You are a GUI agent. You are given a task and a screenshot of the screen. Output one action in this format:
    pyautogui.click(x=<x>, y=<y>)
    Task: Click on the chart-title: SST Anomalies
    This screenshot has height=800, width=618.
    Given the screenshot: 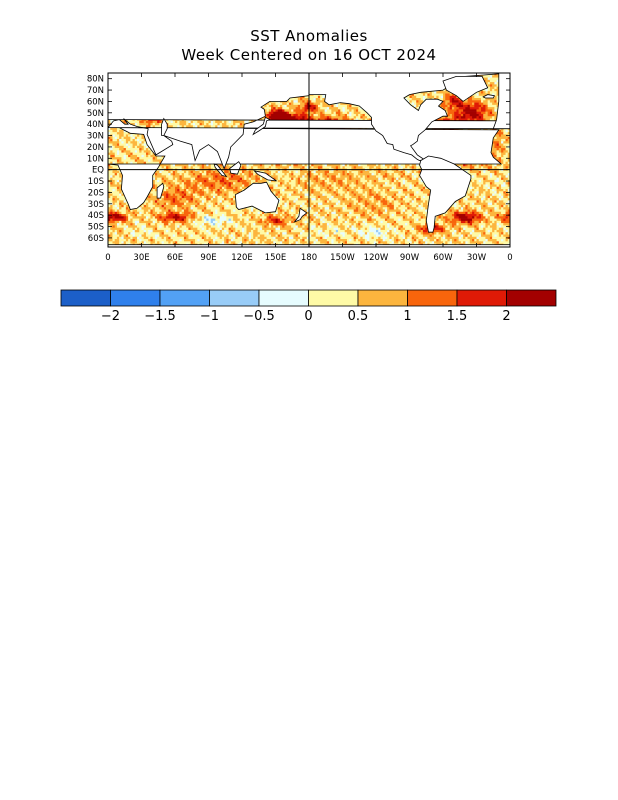 What is the action you would take?
    pyautogui.click(x=309, y=36)
    